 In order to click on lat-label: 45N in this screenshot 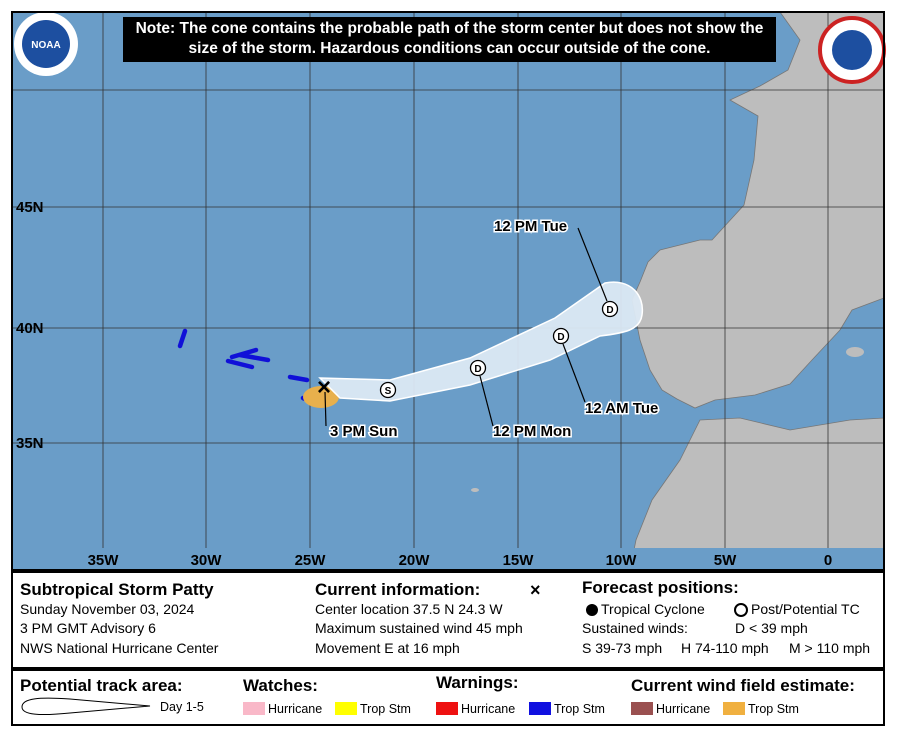, I will do `click(30, 207)`.